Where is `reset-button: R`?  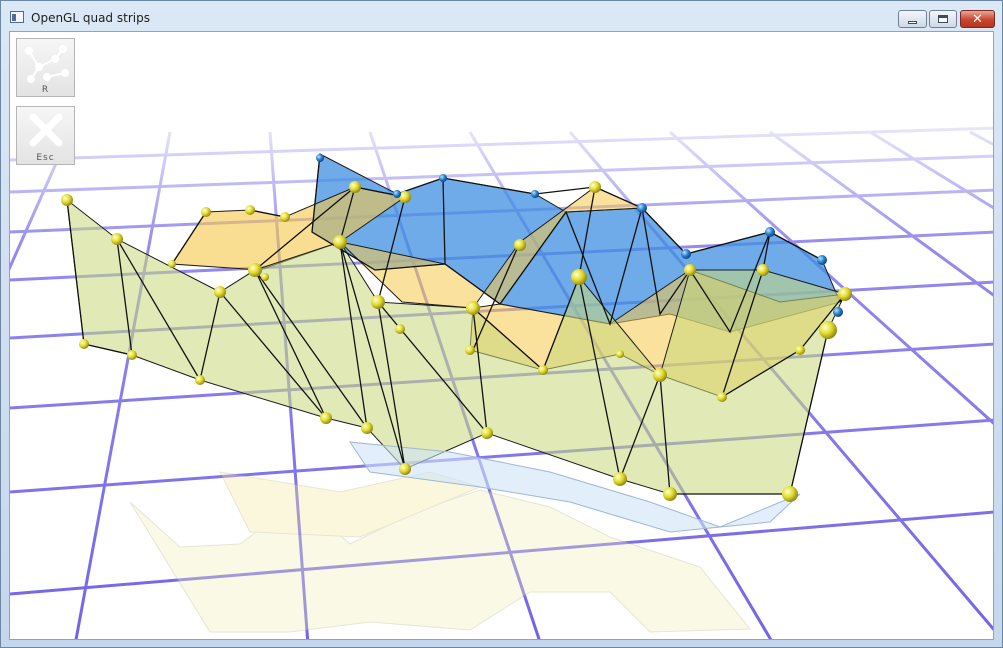 reset-button: R is located at coordinates (45, 67).